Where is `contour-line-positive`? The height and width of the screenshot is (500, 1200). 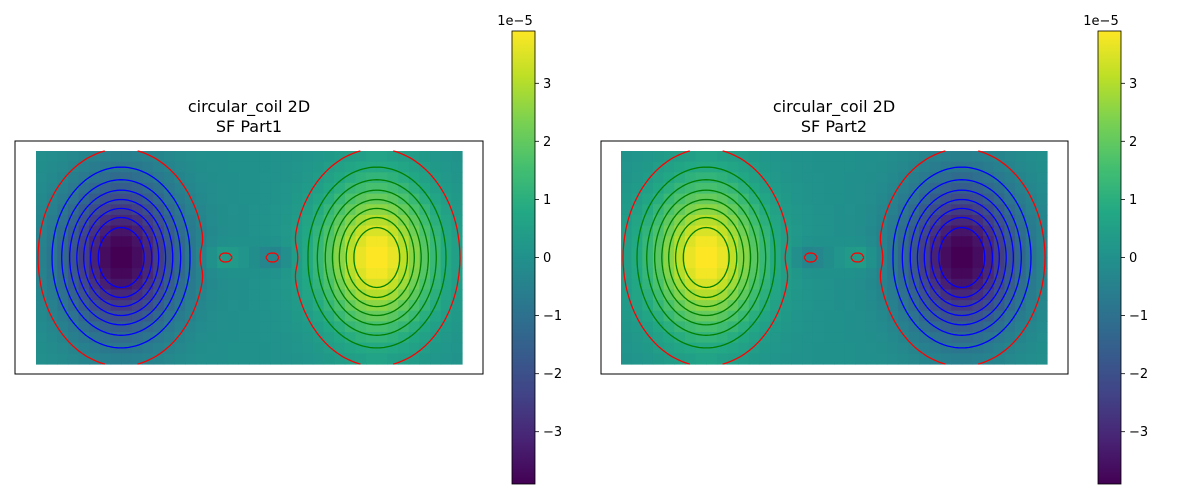
contour-line-positive is located at coordinates (376, 257).